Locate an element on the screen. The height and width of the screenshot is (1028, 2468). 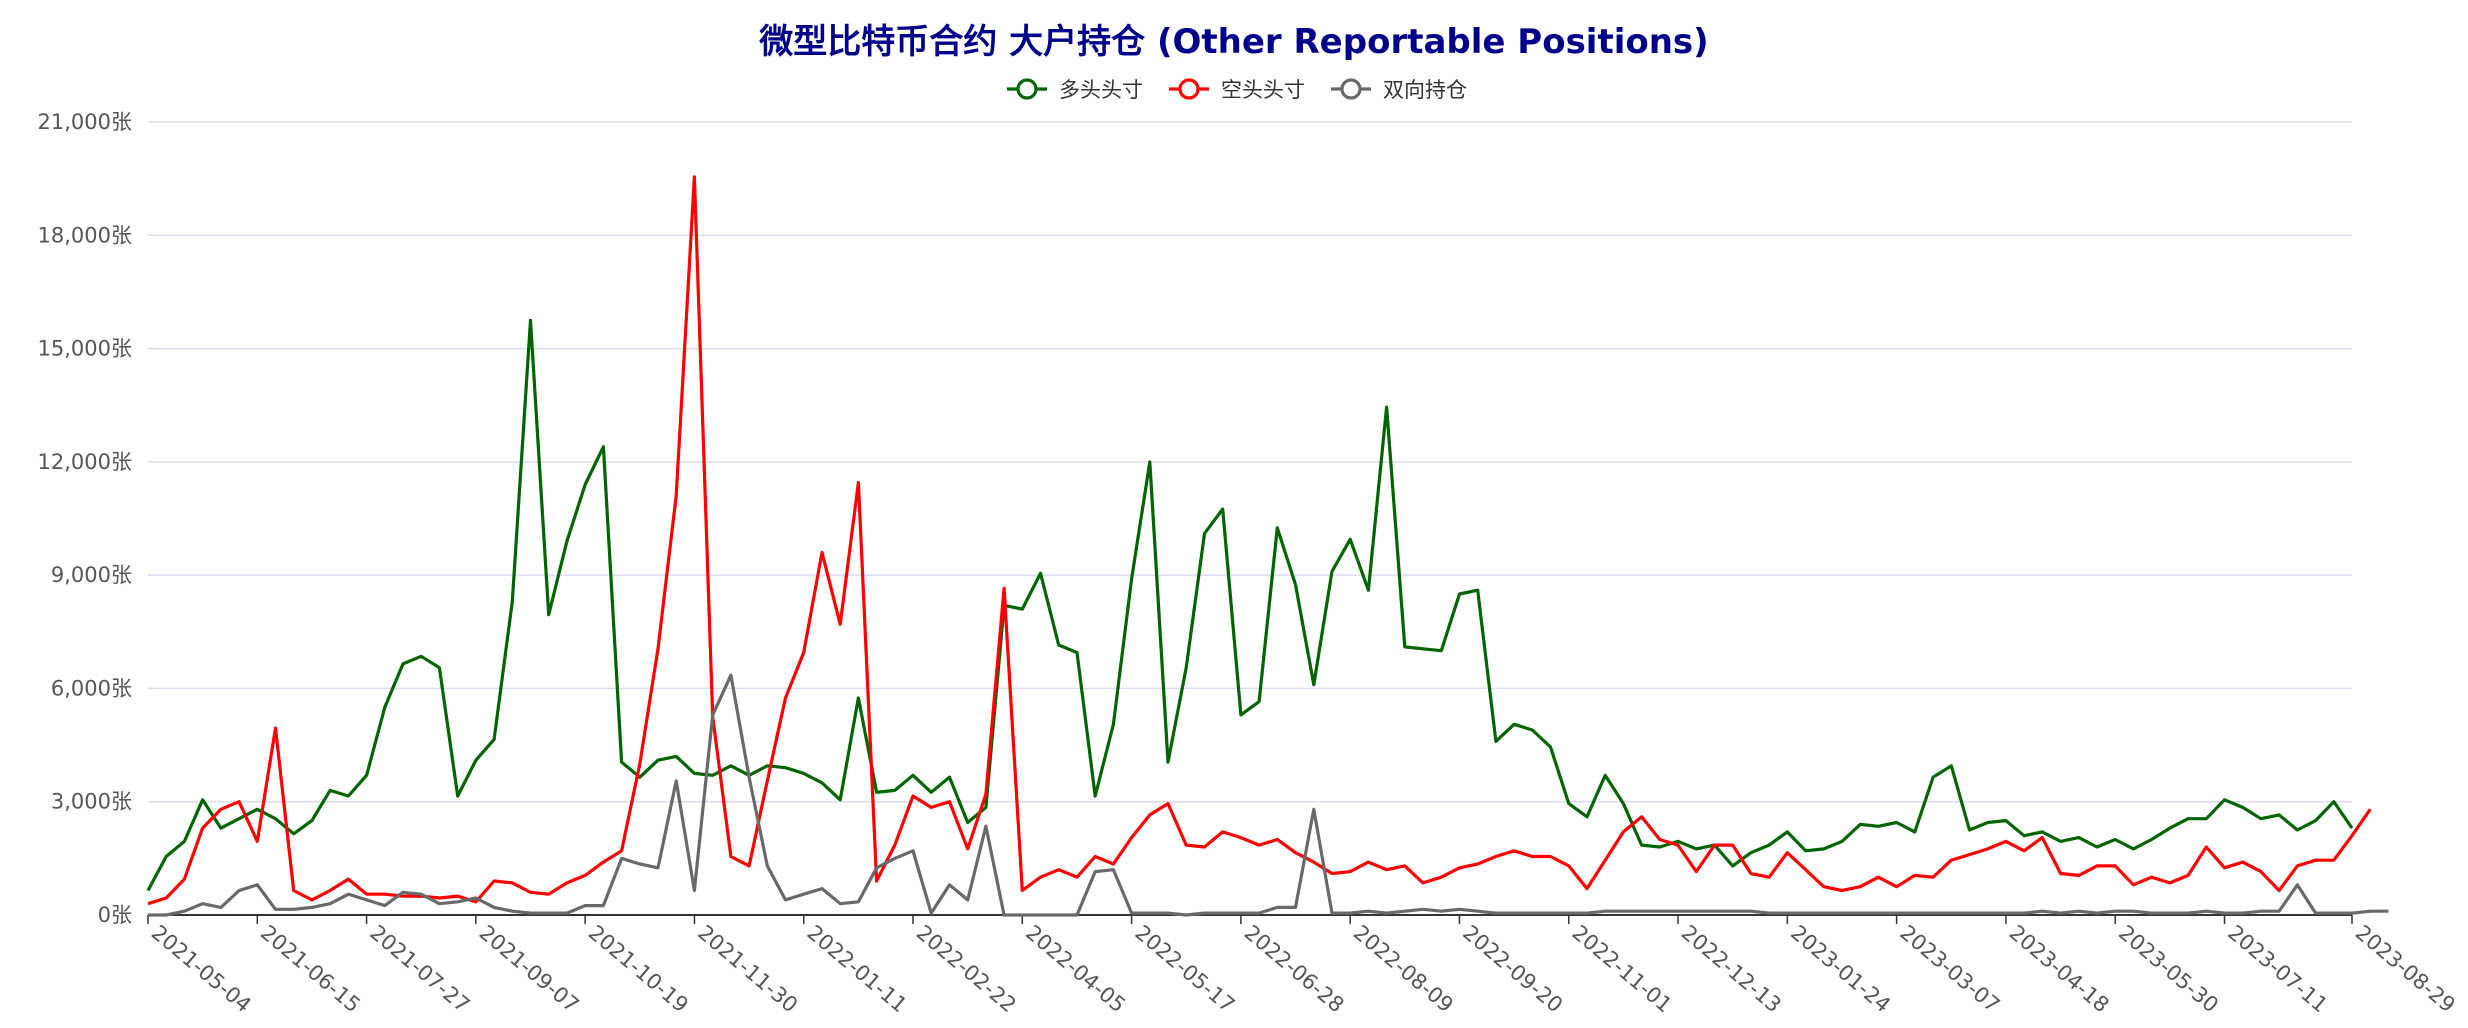
x-tick-label: 2022-09-20 is located at coordinates (1512, 968).